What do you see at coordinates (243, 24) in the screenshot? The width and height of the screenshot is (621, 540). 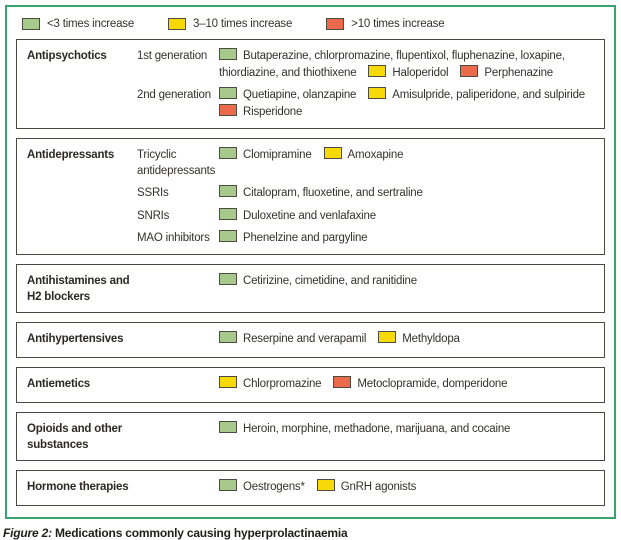 I see `legend-label: 3–10 times increase` at bounding box center [243, 24].